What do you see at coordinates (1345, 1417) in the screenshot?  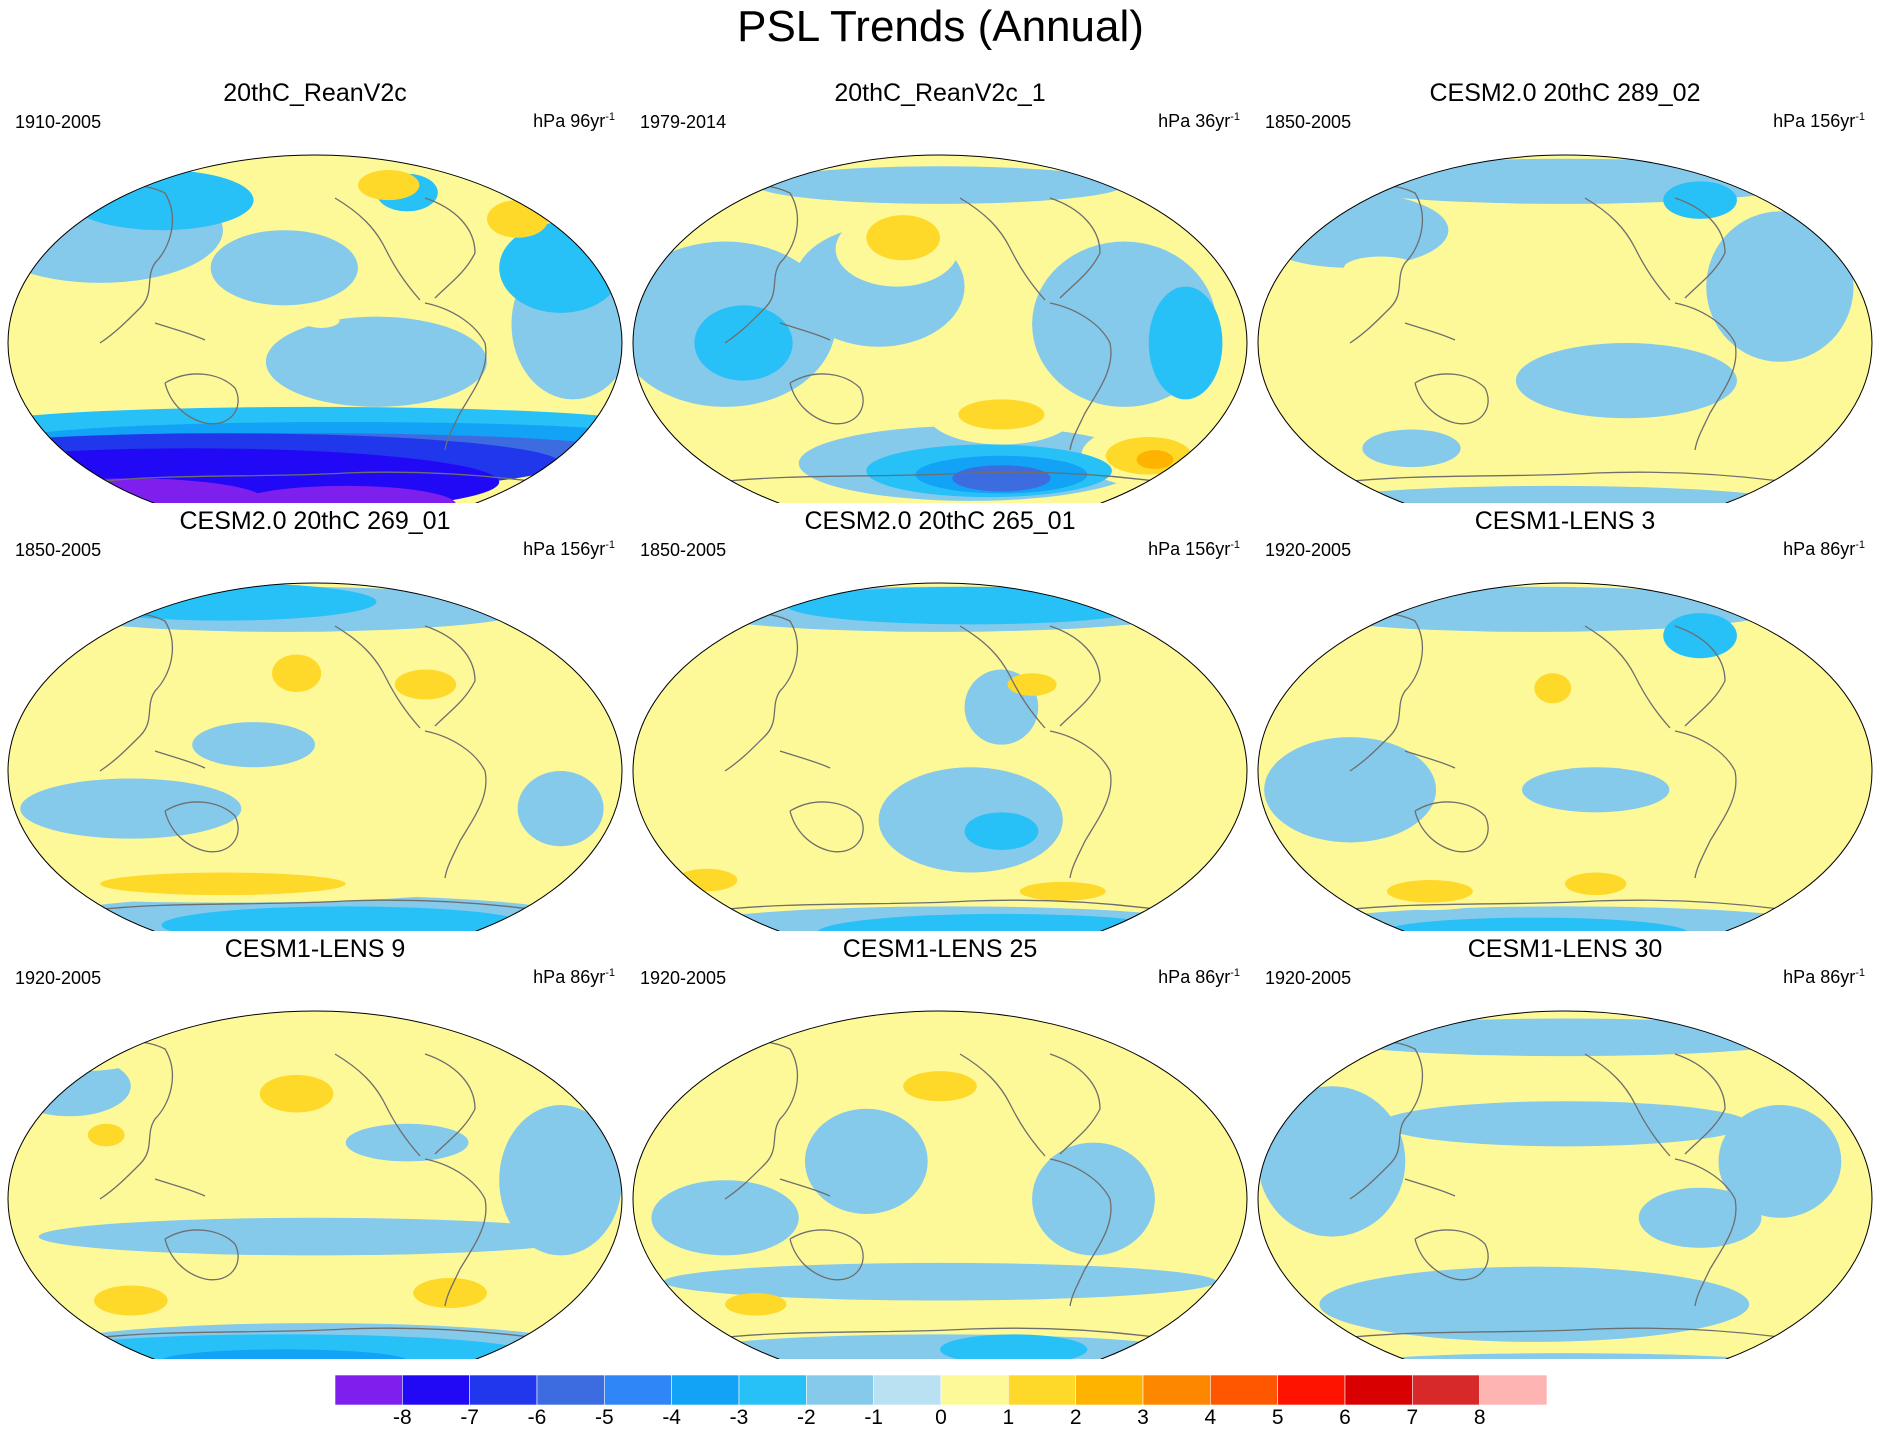 I see `colorbar-tick-label: 6` at bounding box center [1345, 1417].